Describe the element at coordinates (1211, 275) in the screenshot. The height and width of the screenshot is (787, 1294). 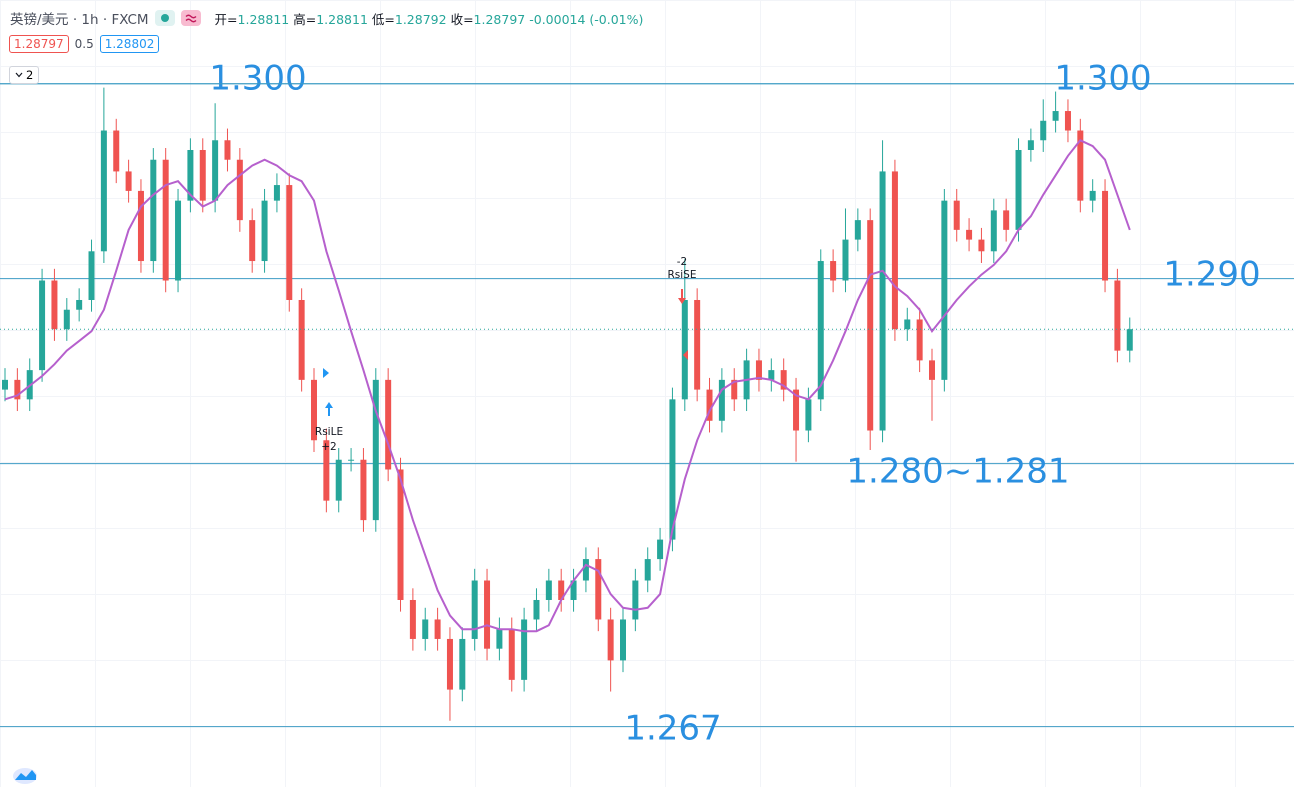
I see `level-label: 1.290` at that location.